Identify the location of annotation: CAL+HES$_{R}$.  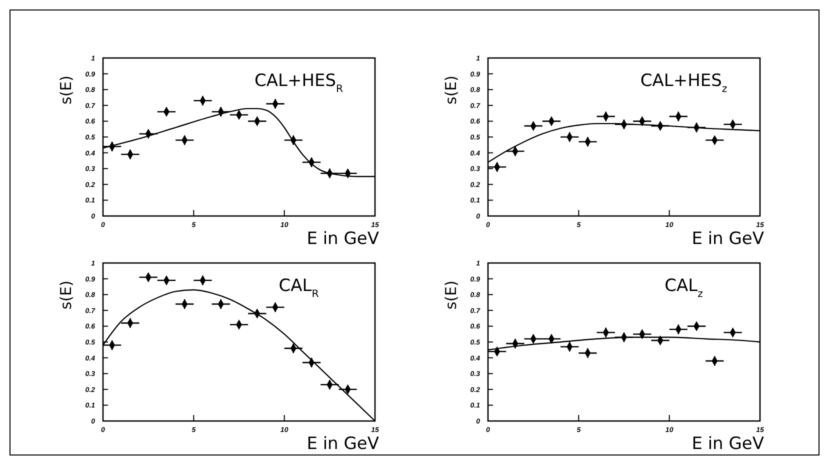
(299, 82).